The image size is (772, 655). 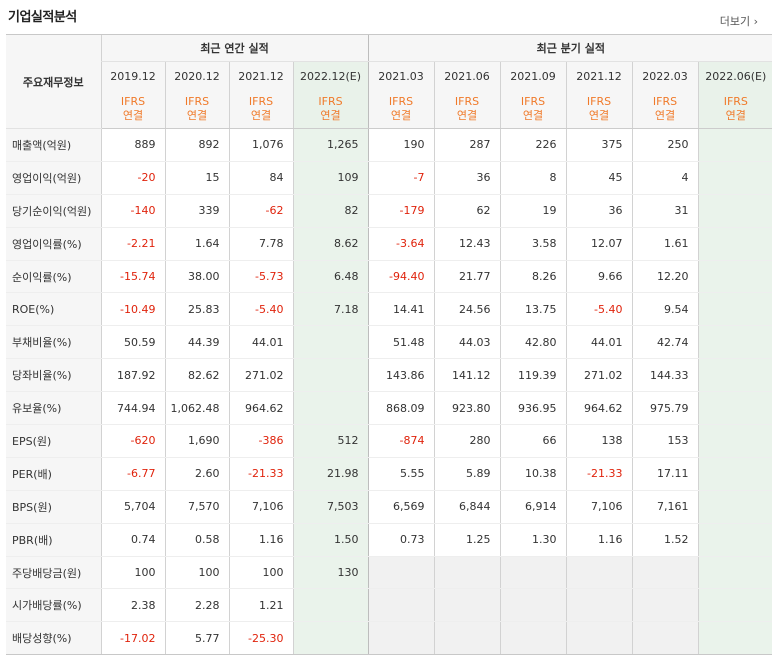 What do you see at coordinates (132, 540) in the screenshot?
I see `table-cell: 0.74` at bounding box center [132, 540].